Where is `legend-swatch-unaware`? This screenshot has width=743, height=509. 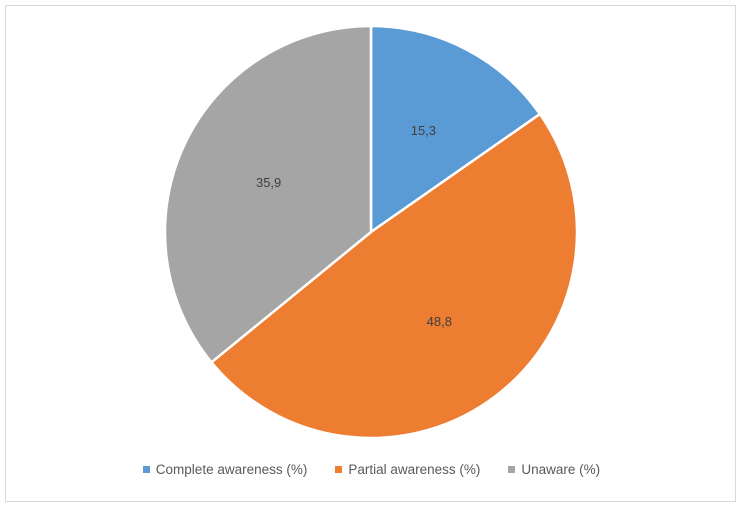
legend-swatch-unaware is located at coordinates (512, 469).